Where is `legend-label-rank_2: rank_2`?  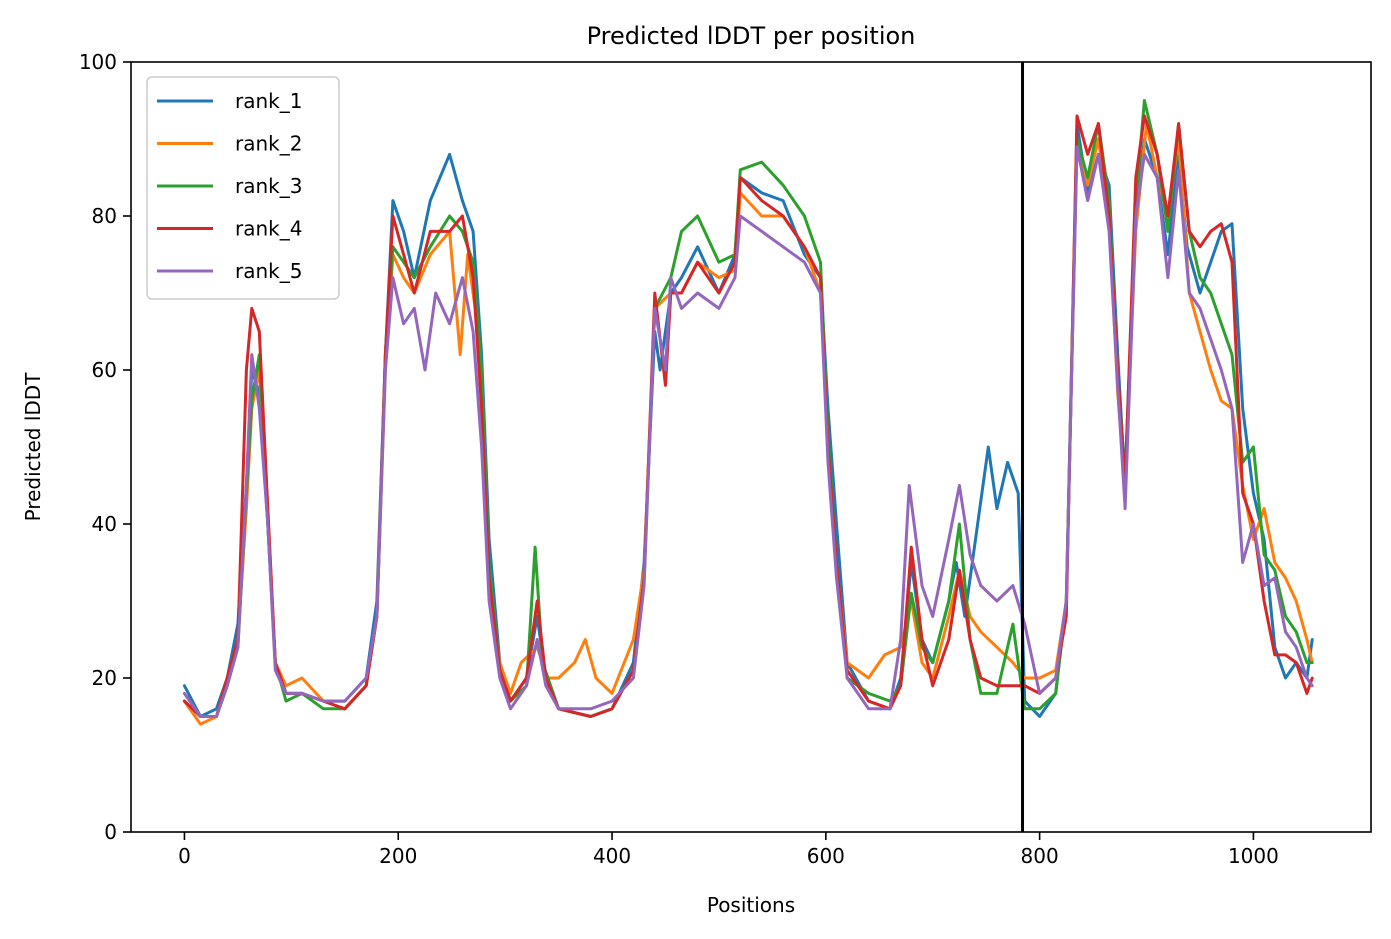 legend-label-rank_2: rank_2 is located at coordinates (268, 144).